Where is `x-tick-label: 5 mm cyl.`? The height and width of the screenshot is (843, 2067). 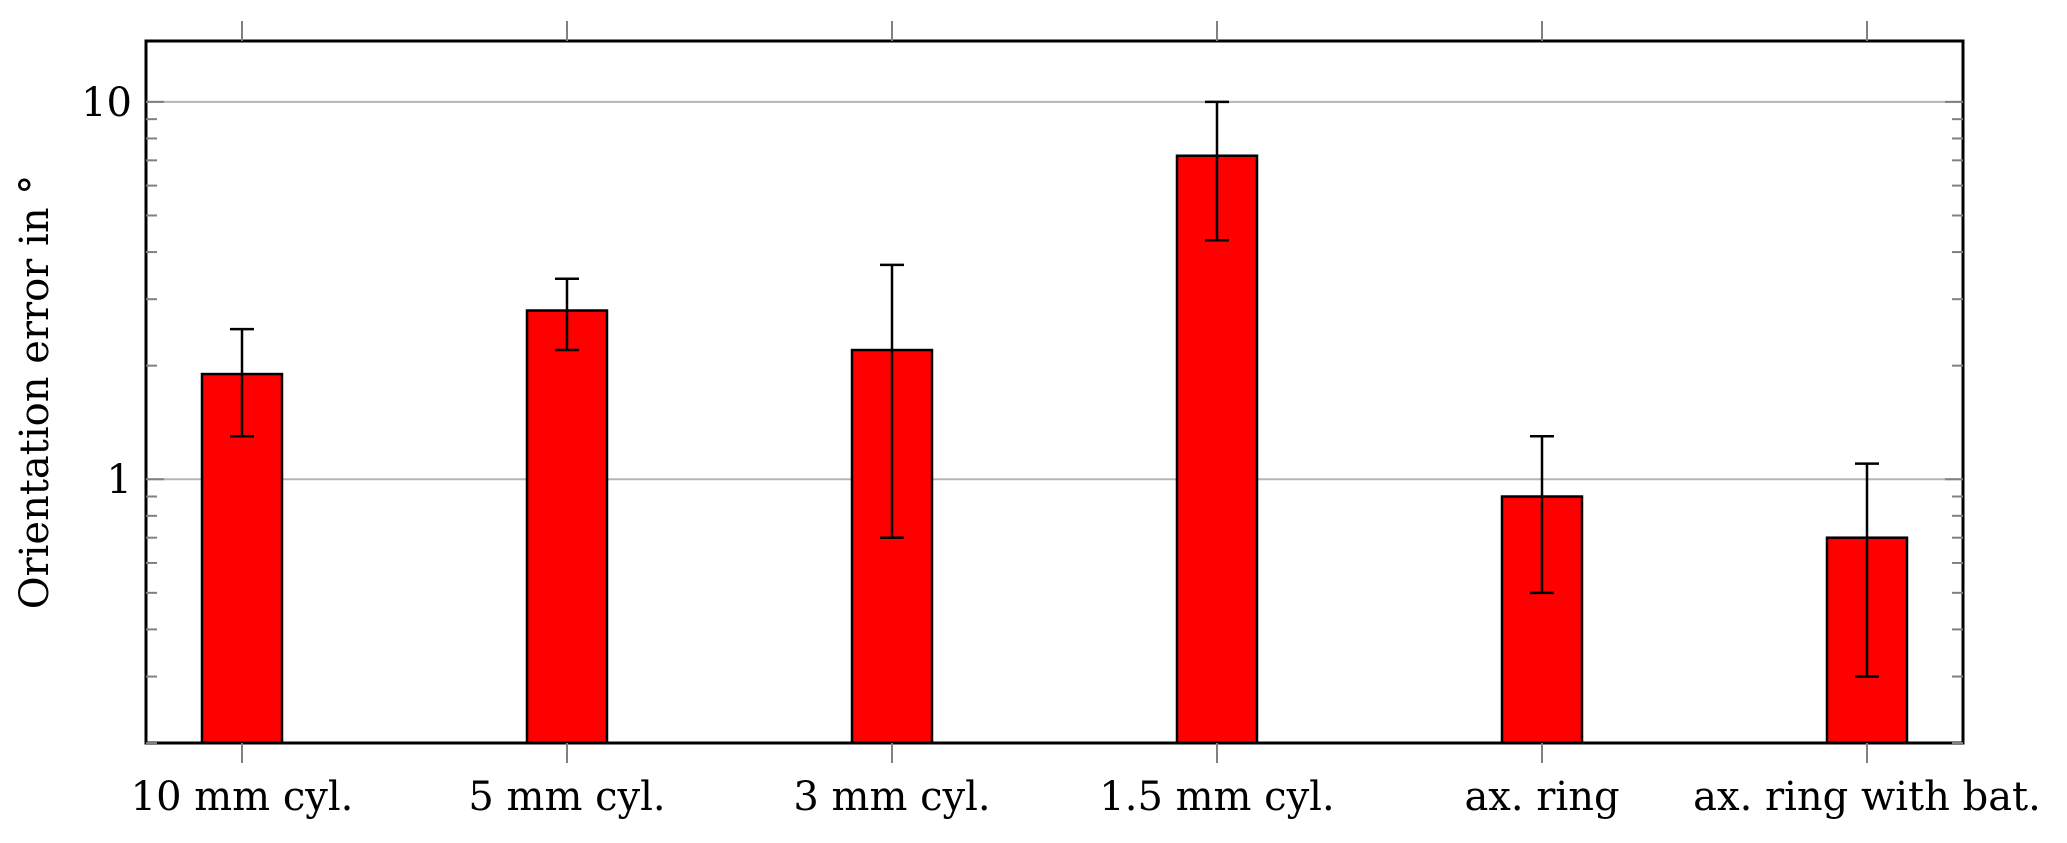 x-tick-label: 5 mm cyl. is located at coordinates (566, 797).